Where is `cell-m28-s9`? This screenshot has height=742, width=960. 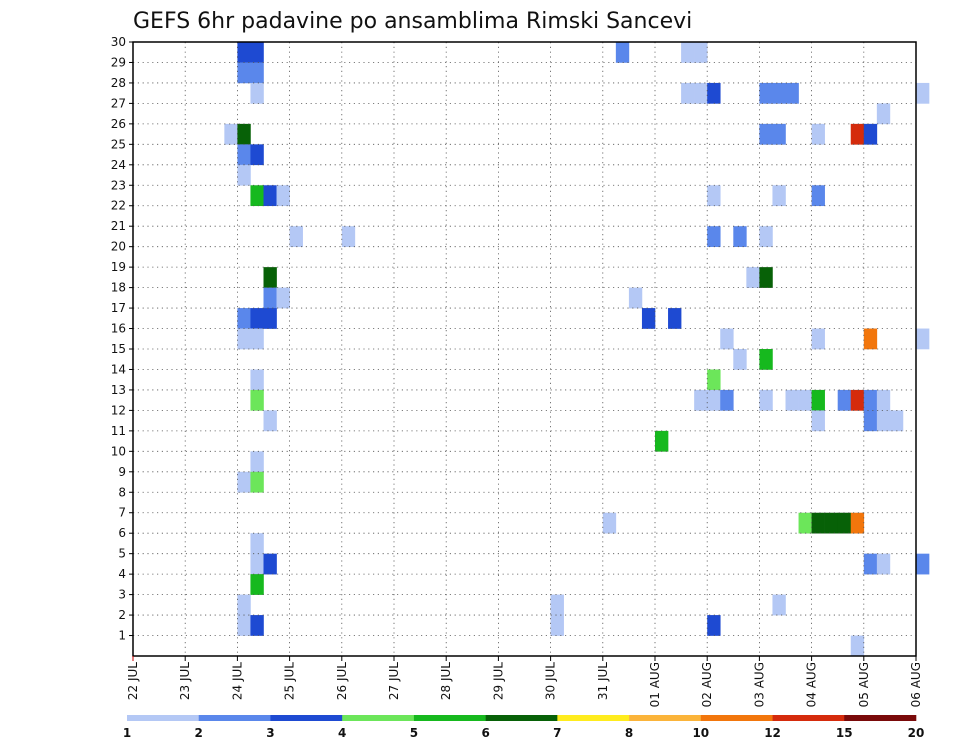 cell-m28-s9 is located at coordinates (257, 93).